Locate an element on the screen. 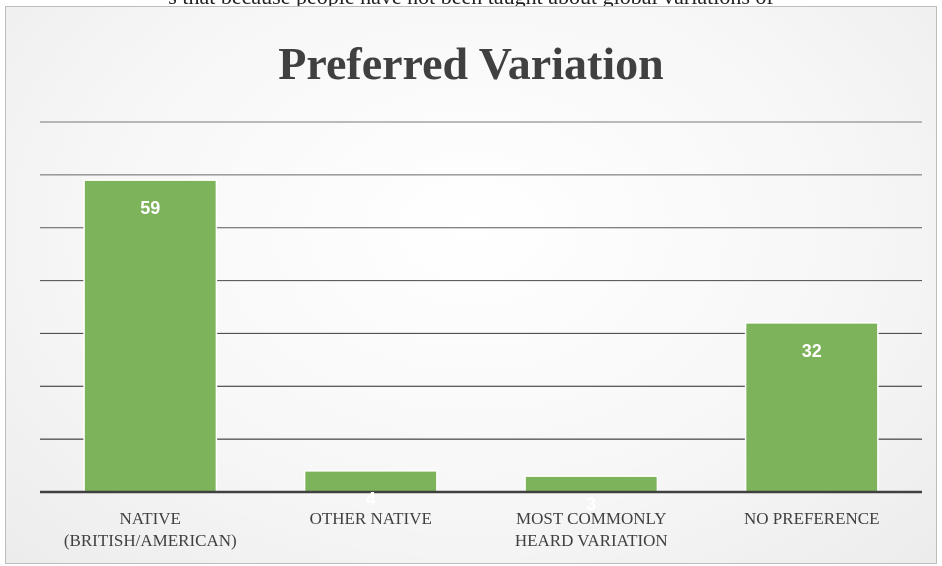 The image size is (942, 566). x-tick-label: (BRITISH/AMERICAN) is located at coordinates (150, 540).